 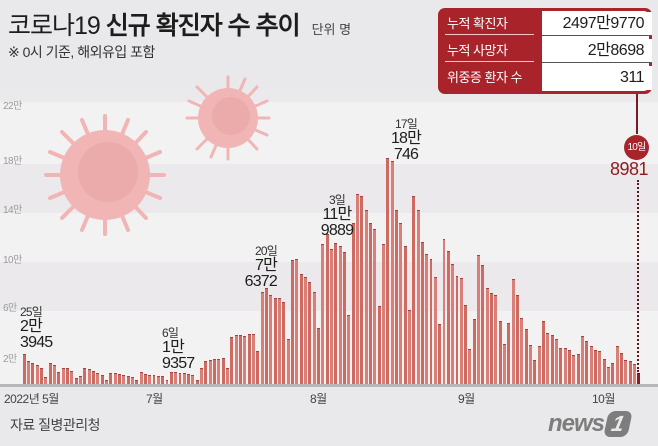 What do you see at coordinates (629, 169) in the screenshot?
I see `latest-value: 8981` at bounding box center [629, 169].